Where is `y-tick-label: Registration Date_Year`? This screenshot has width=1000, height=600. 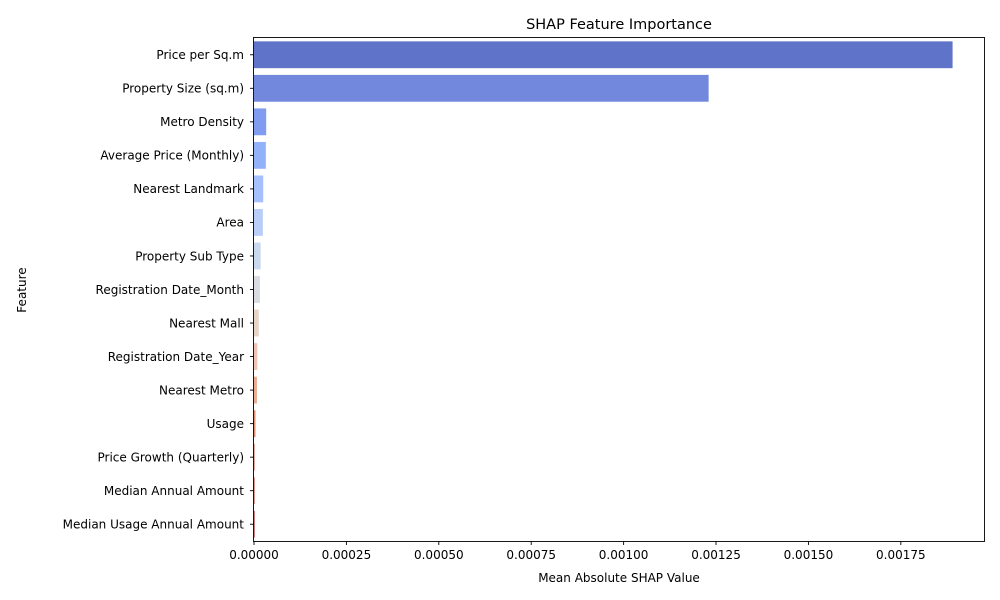
y-tick-label: Registration Date_Year is located at coordinates (176, 357).